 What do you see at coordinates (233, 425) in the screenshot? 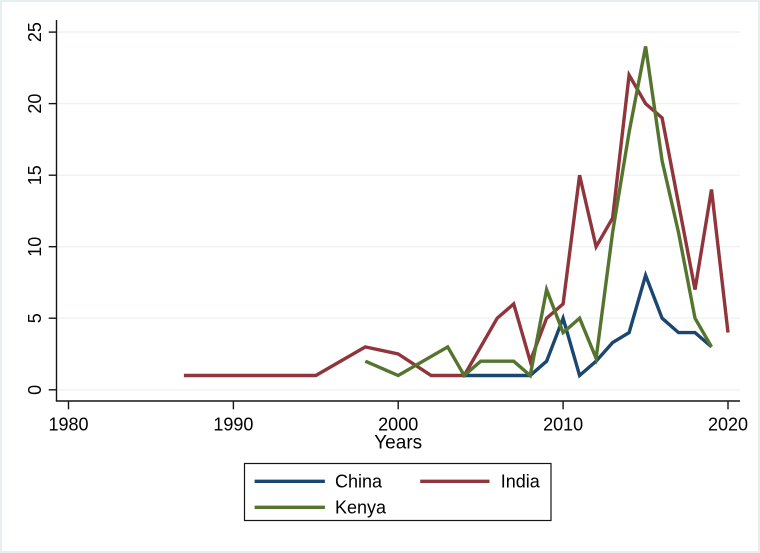
I see `svg-text: 1990` at bounding box center [233, 425].